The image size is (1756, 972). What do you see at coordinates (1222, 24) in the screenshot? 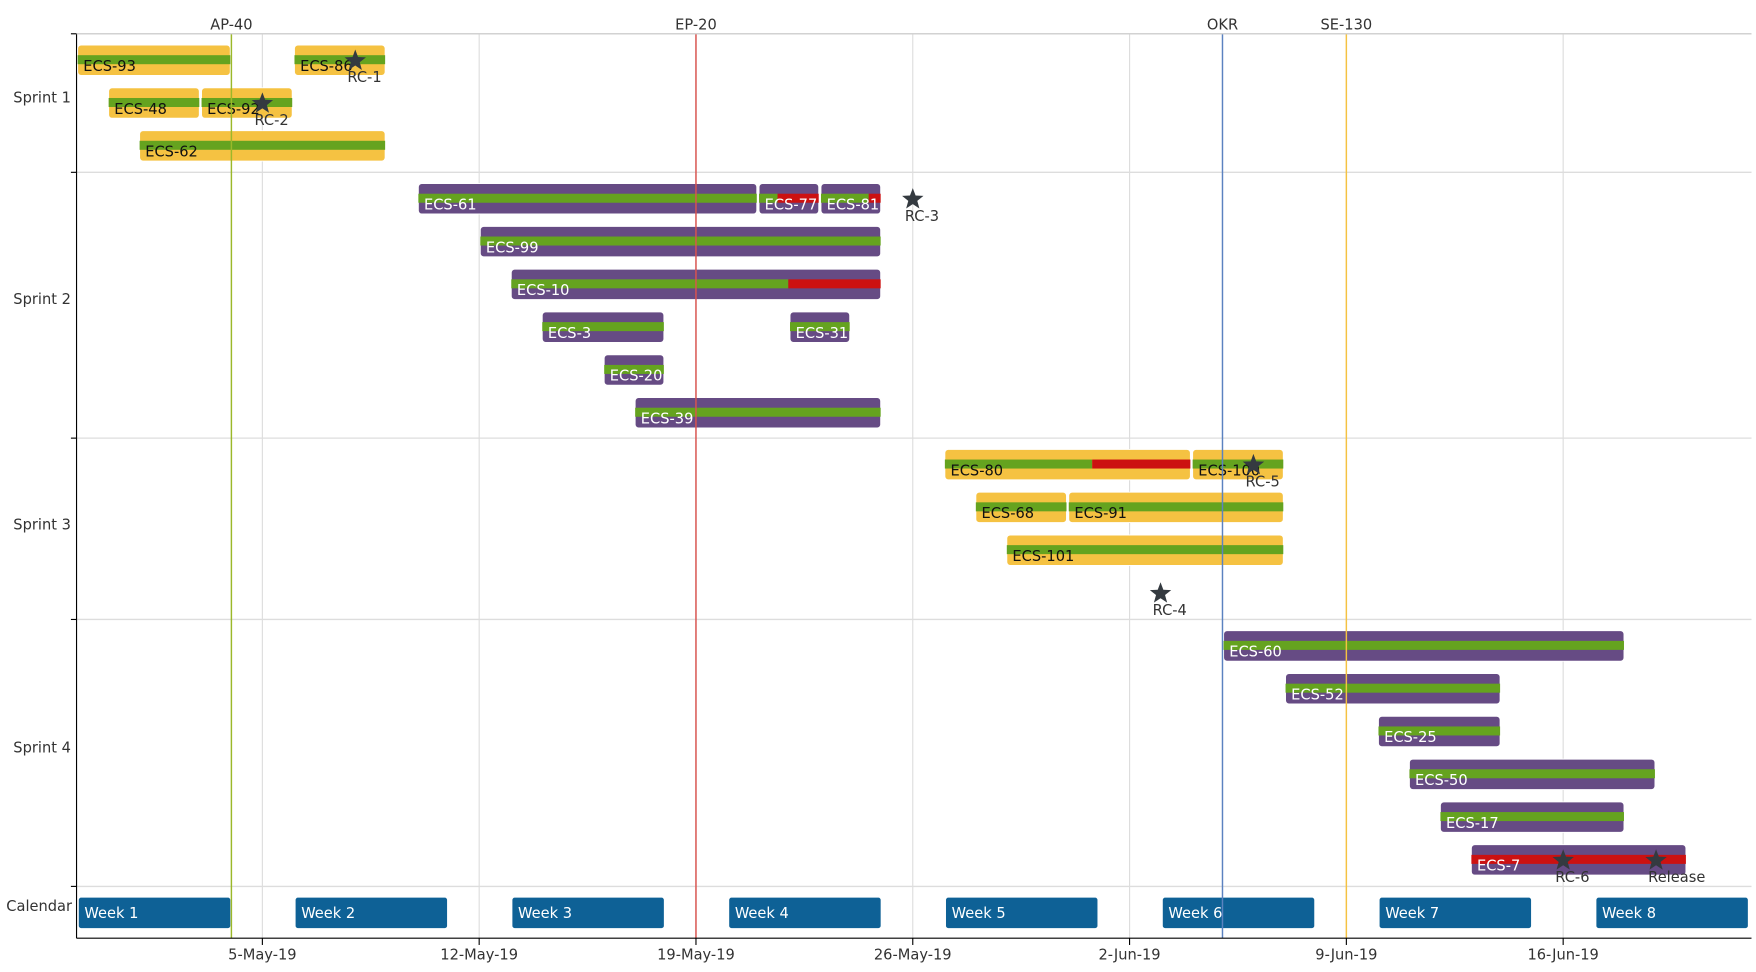
I see `marker-label: OKR` at bounding box center [1222, 24].